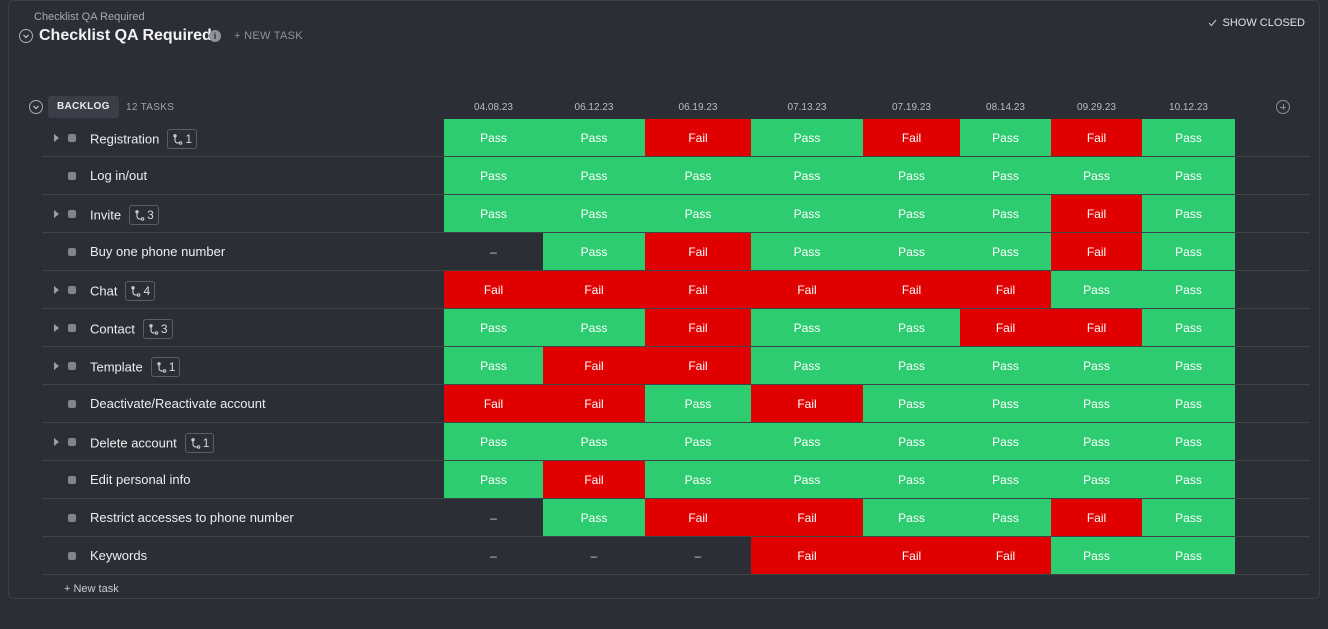  I want to click on date-column-header: 09.29.23, so click(1096, 107).